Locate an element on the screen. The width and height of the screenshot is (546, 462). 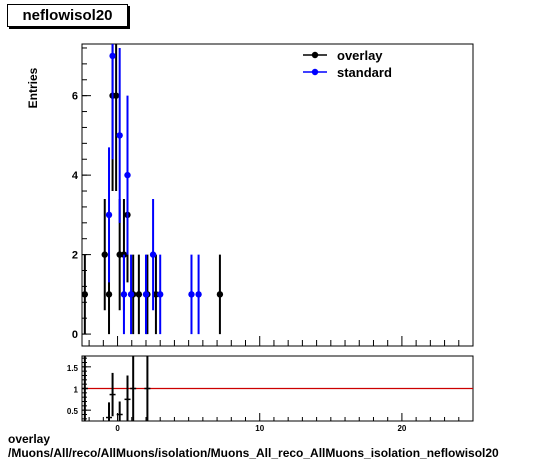
y-tick-label: 6 is located at coordinates (75, 97).